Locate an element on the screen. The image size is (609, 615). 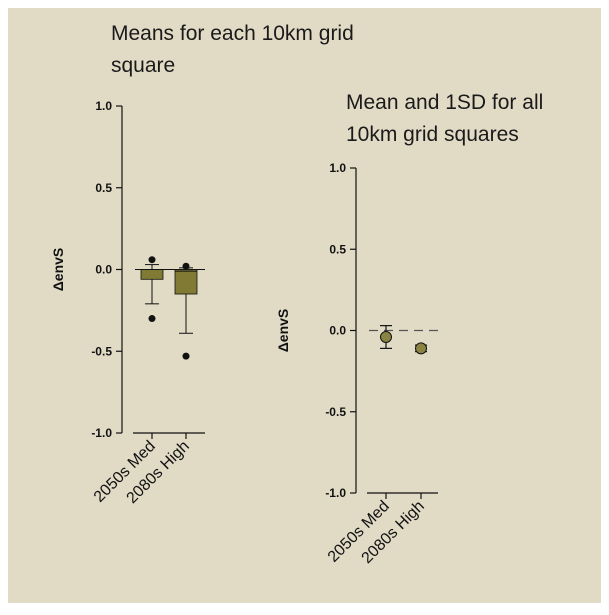
left-y-tick-label: 1.0 is located at coordinates (103, 106).